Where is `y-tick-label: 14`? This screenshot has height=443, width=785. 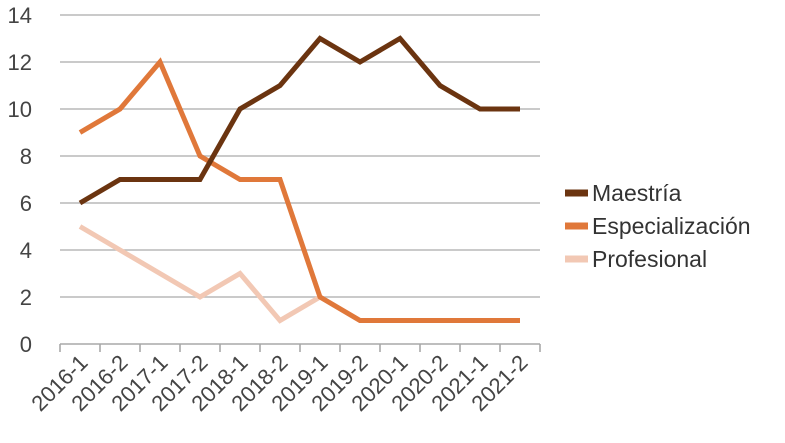
y-tick-label: 14 is located at coordinates (20, 15).